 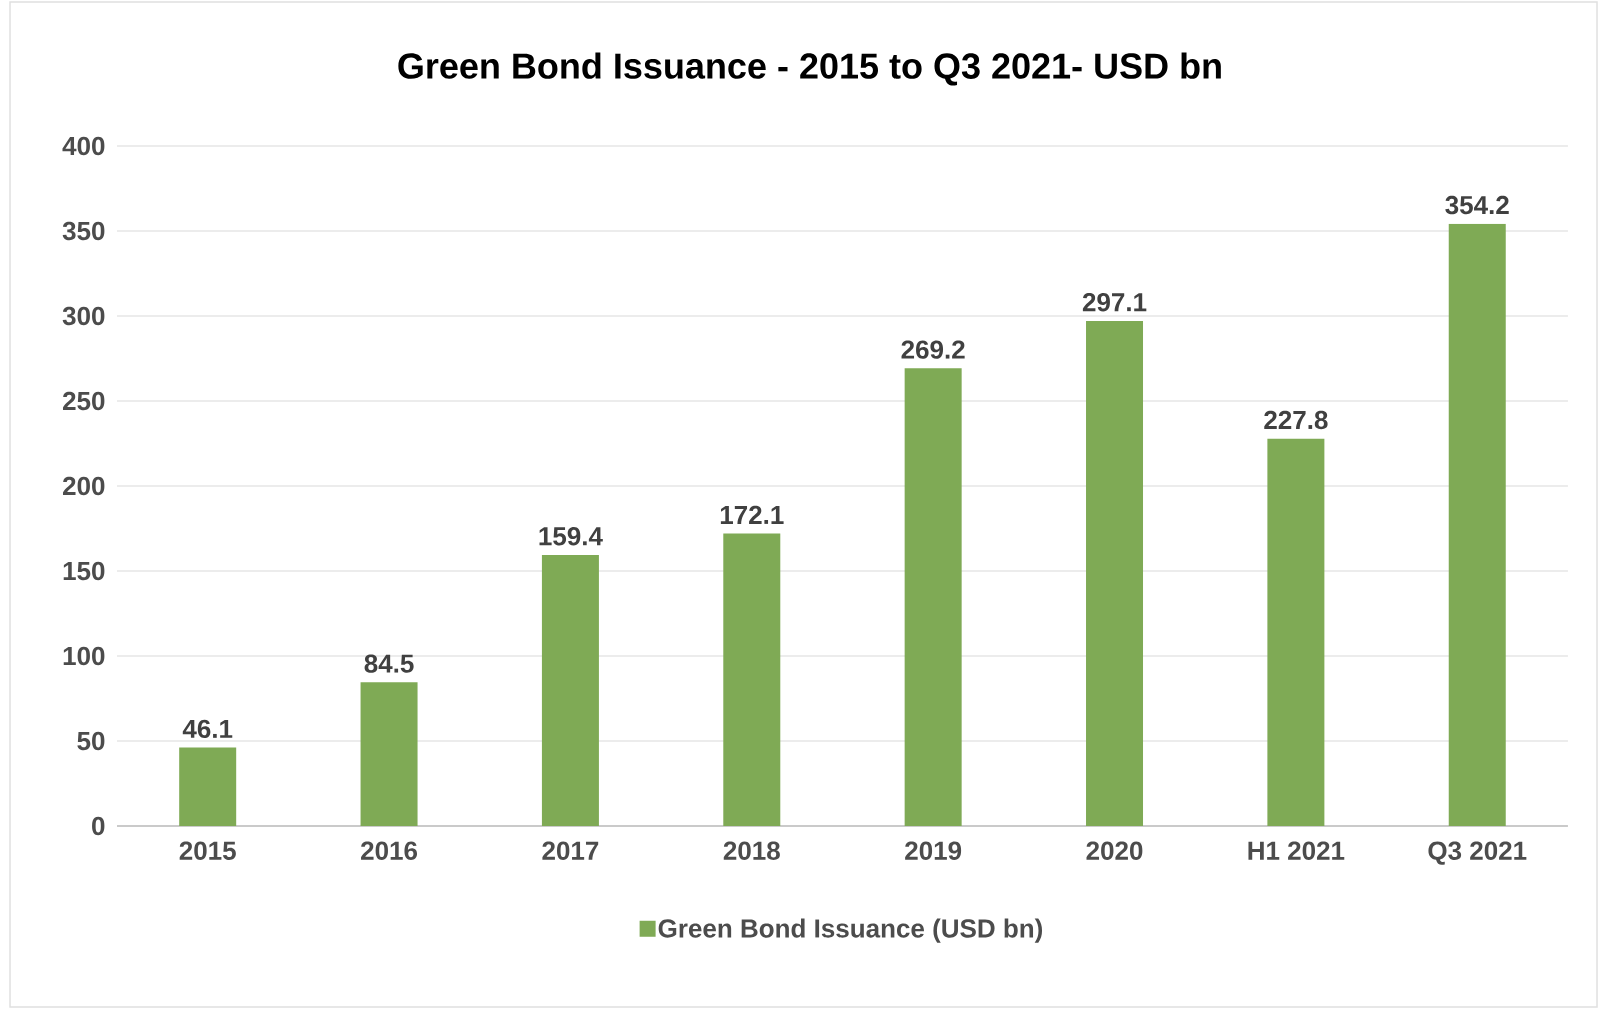 What do you see at coordinates (83, 486) in the screenshot?
I see `y-tick-label: 200` at bounding box center [83, 486].